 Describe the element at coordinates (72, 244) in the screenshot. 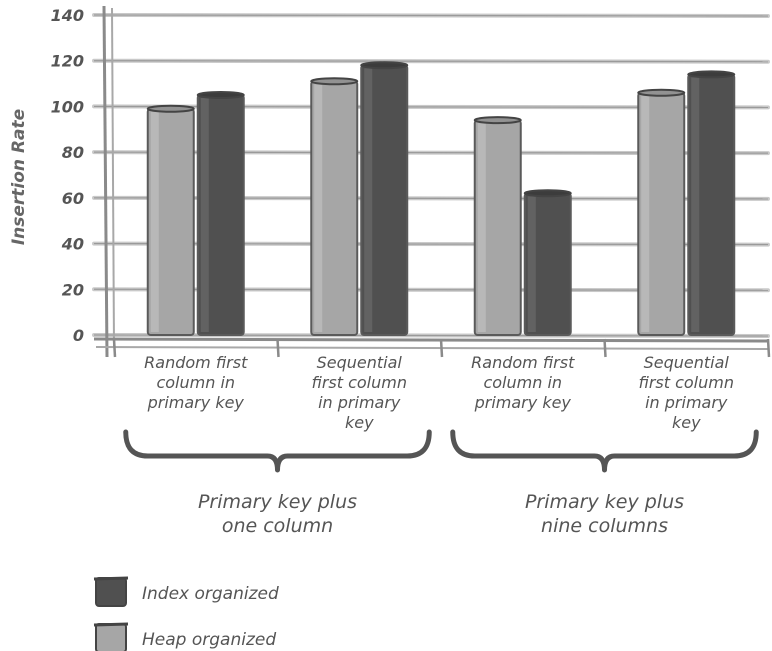

I see `y-tick-label: 40` at that location.